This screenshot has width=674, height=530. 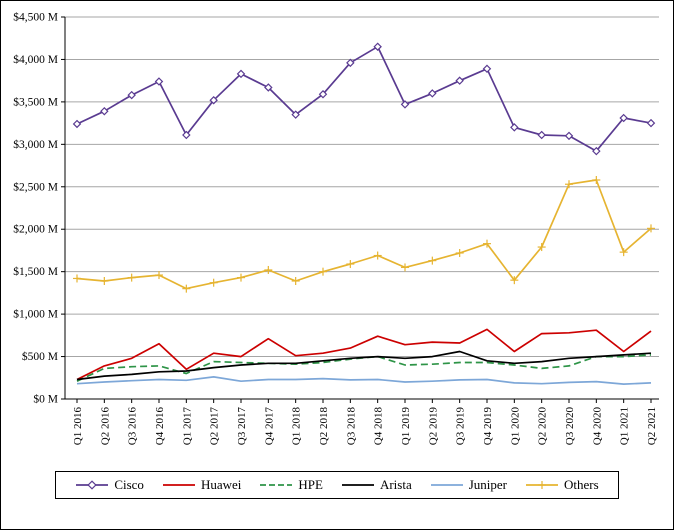 I want to click on x-tick-label: Q1 2019, so click(x=406, y=426).